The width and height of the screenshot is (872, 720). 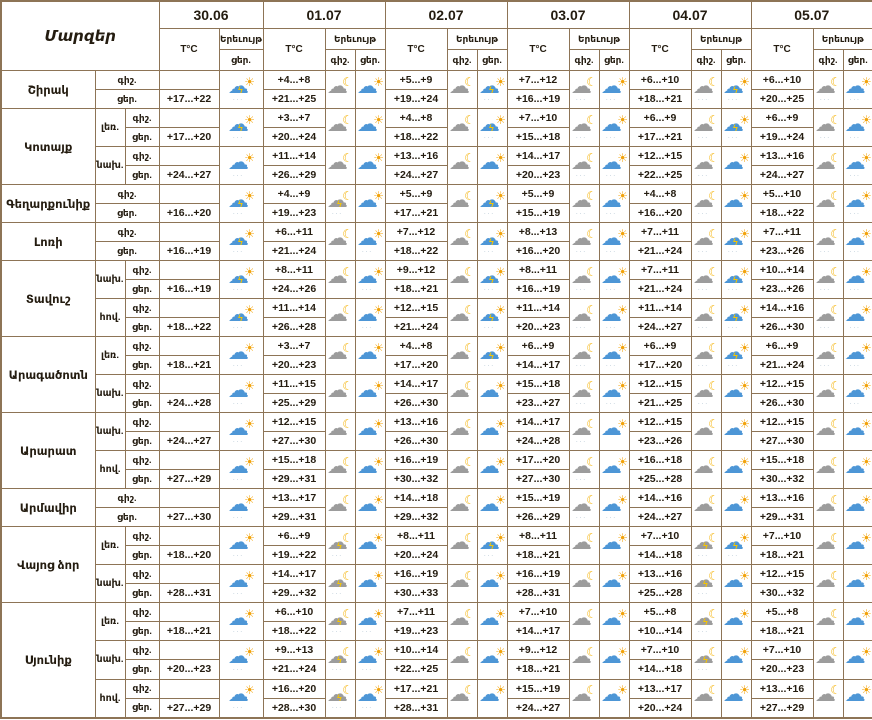 What do you see at coordinates (782, 650) in the screenshot?
I see `temp-night-cell: +7...+10` at bounding box center [782, 650].